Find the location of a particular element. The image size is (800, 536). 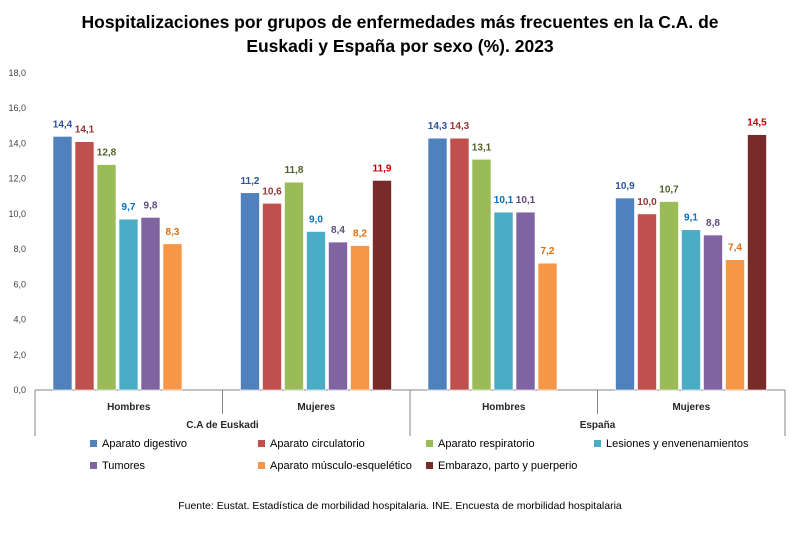

legend-label: Aparato circulatorio is located at coordinates (317, 444).